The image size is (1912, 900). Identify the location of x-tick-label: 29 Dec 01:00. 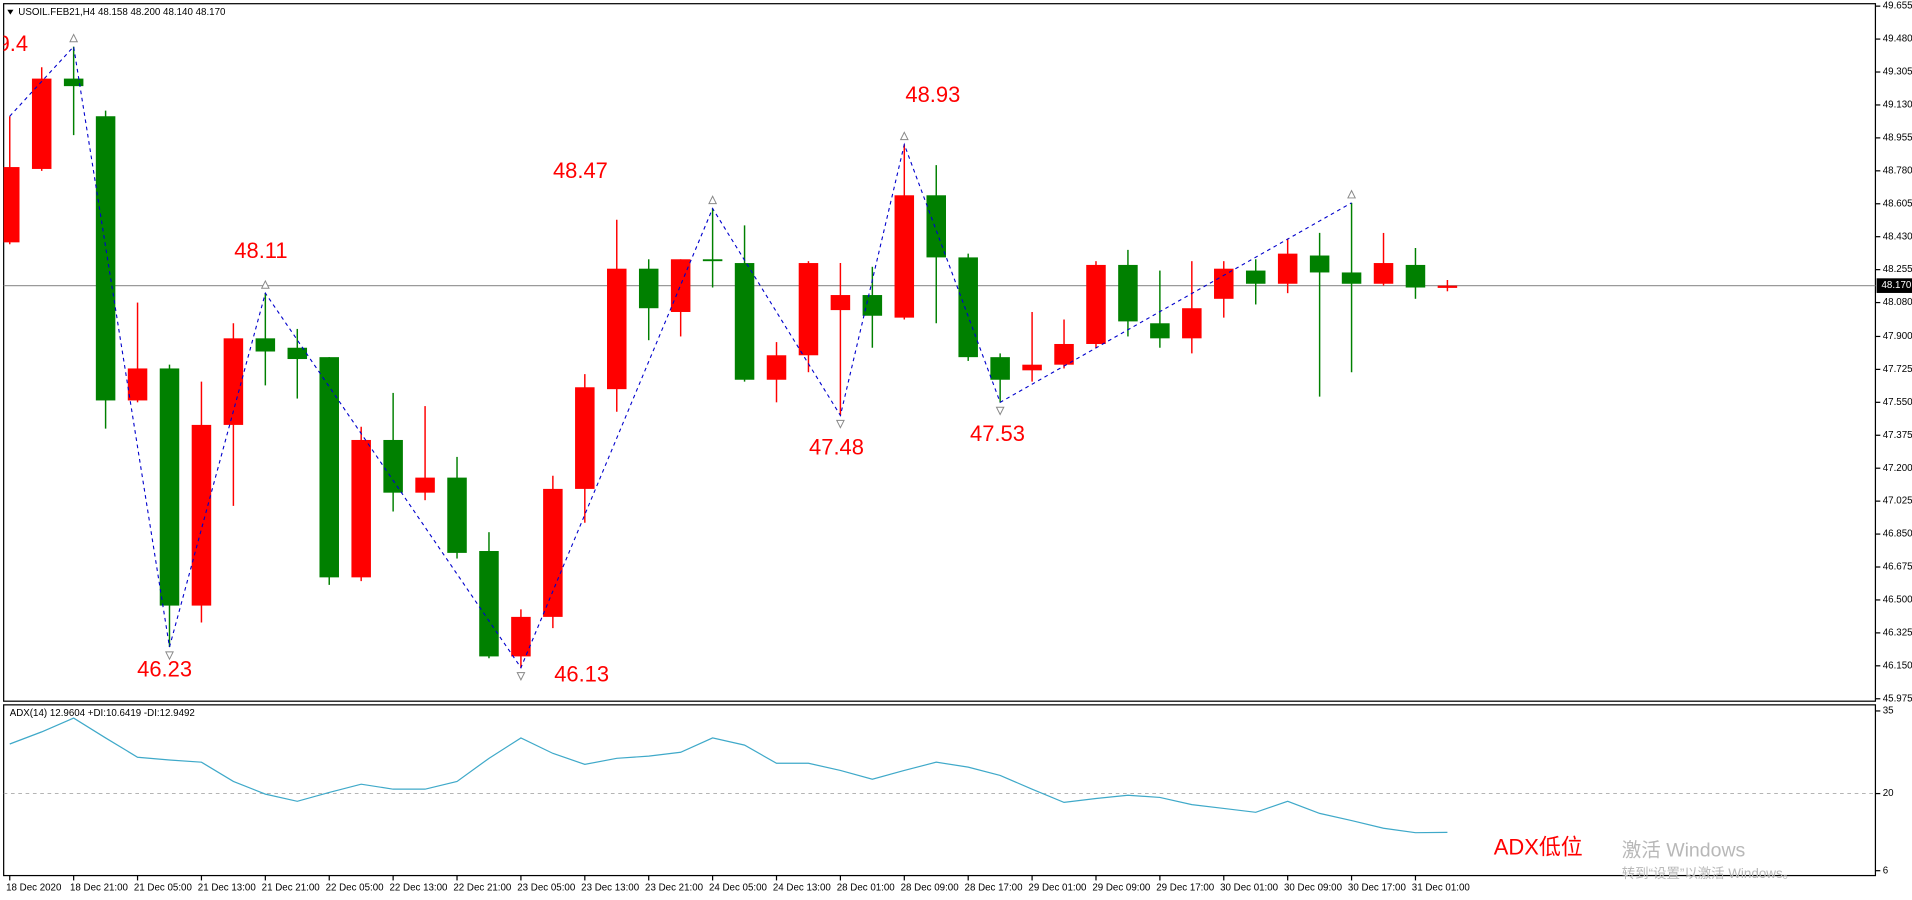
(1057, 887).